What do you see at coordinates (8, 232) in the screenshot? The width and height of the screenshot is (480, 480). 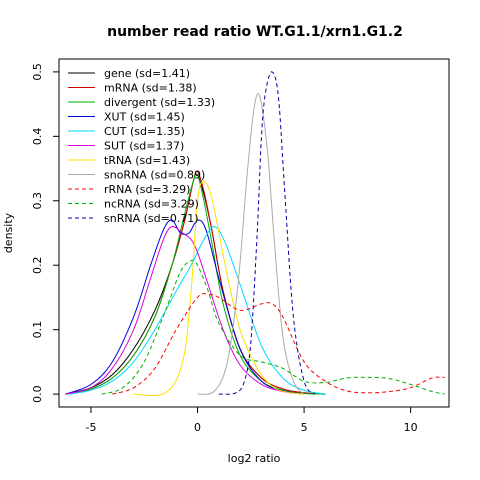 I see `y-axis-label: density` at bounding box center [8, 232].